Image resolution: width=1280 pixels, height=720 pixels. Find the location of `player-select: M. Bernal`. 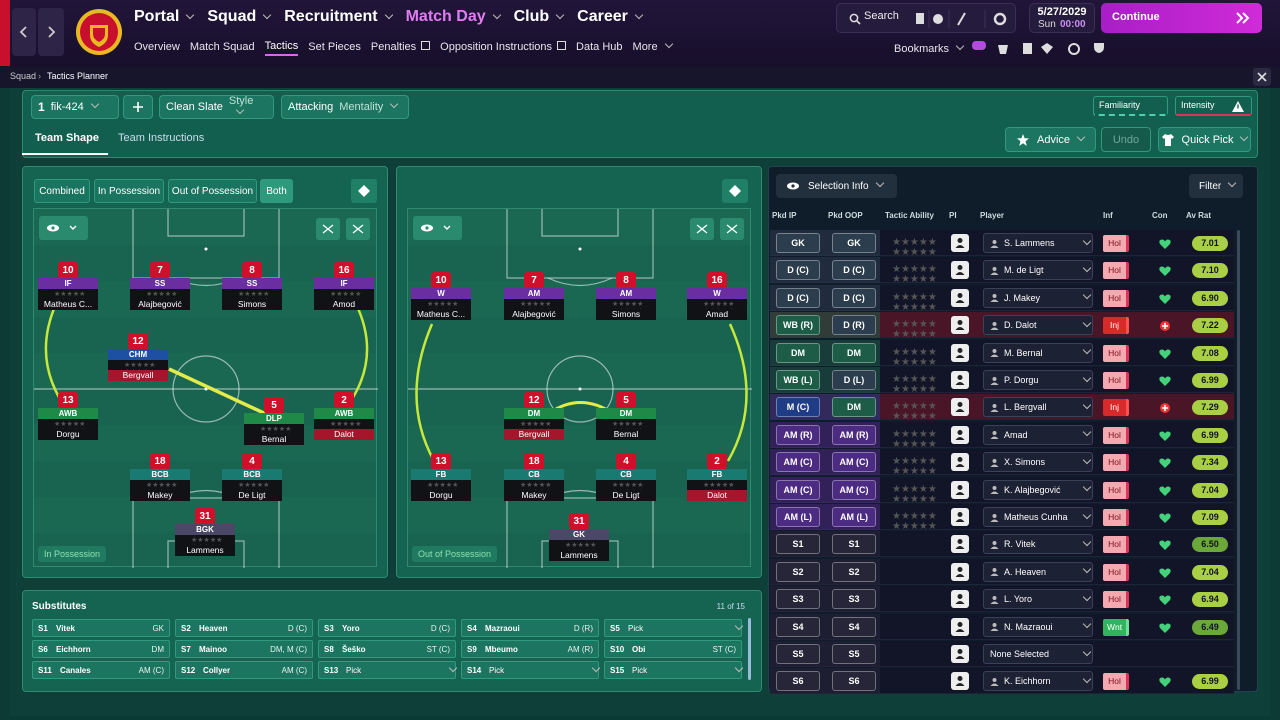

player-select: M. Bernal is located at coordinates (1038, 352).